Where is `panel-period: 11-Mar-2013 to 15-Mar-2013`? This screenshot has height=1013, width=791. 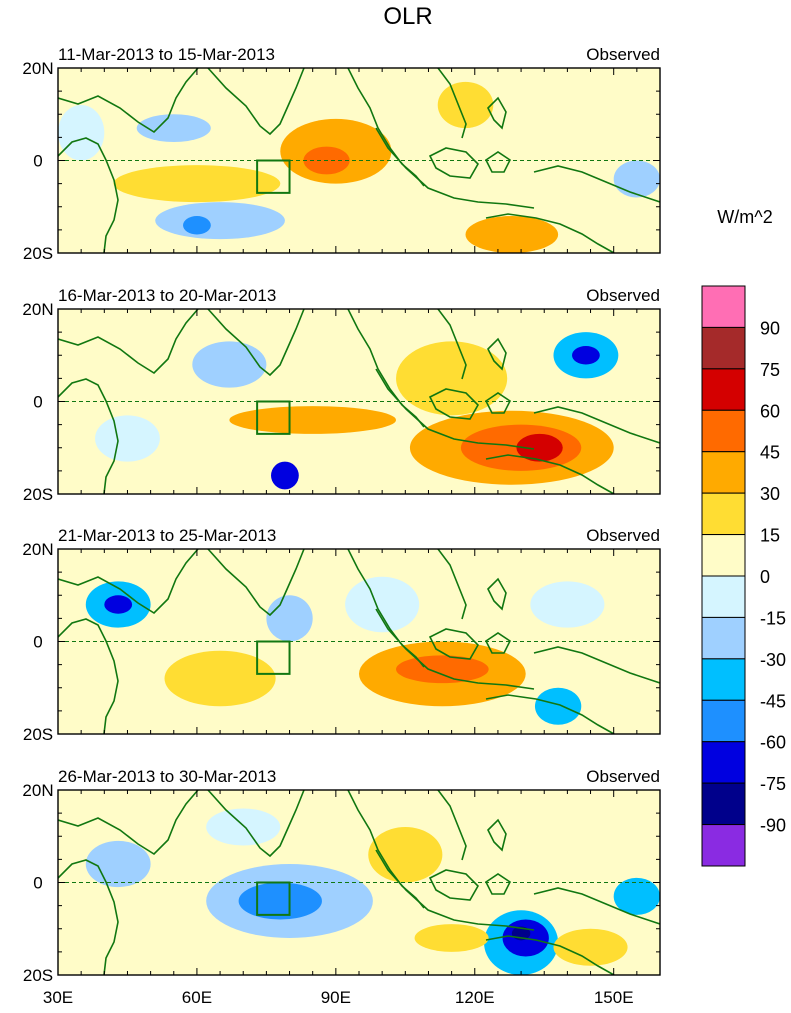 panel-period: 11-Mar-2013 to 15-Mar-2013 is located at coordinates (166, 54).